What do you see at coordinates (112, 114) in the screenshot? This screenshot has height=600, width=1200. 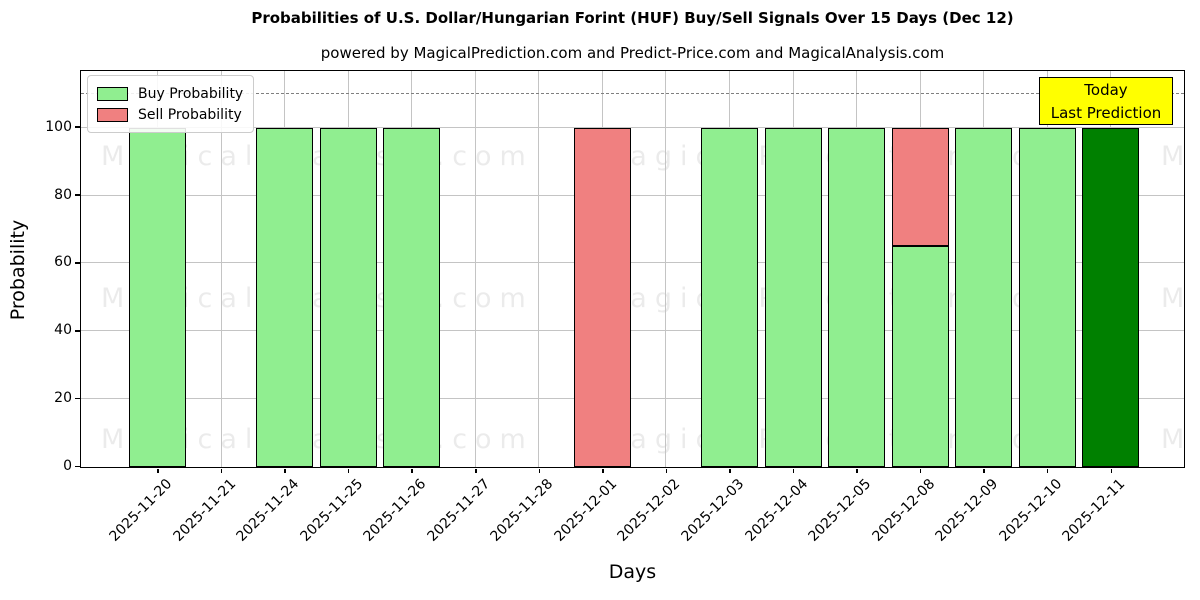 I see `legend-swatch-sell-icon` at bounding box center [112, 114].